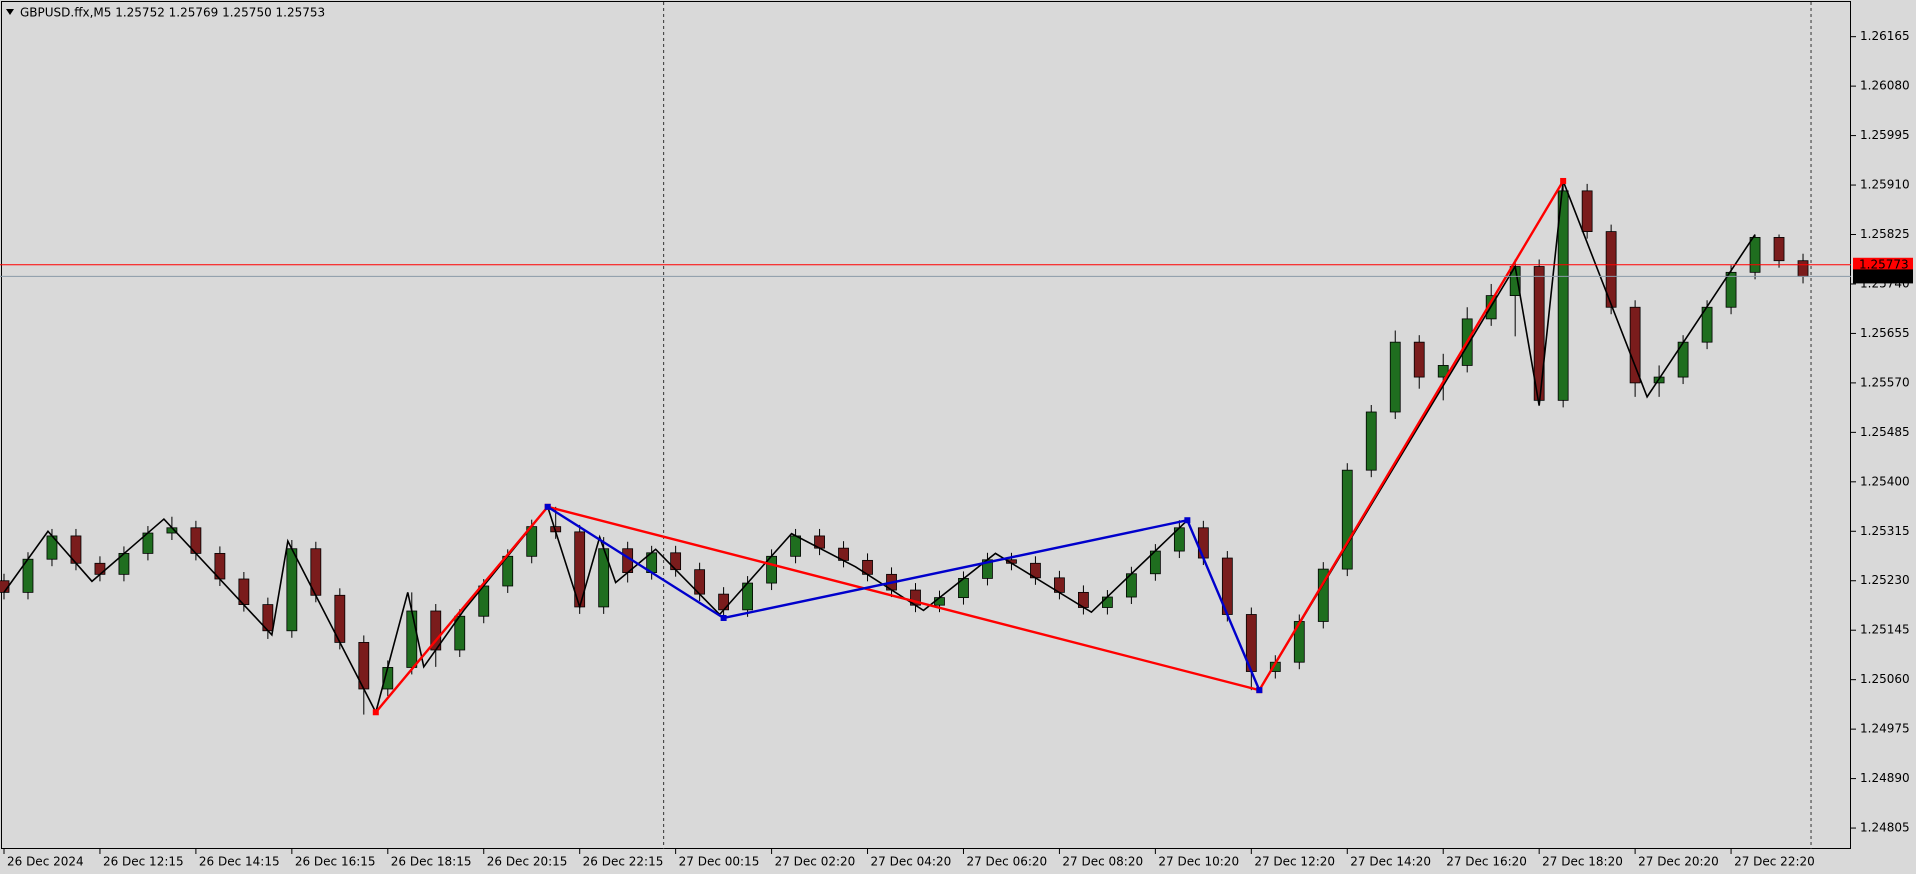 This screenshot has width=1916, height=874. What do you see at coordinates (623, 862) in the screenshot?
I see `x-tick-label: 26 Dec 22:15` at bounding box center [623, 862].